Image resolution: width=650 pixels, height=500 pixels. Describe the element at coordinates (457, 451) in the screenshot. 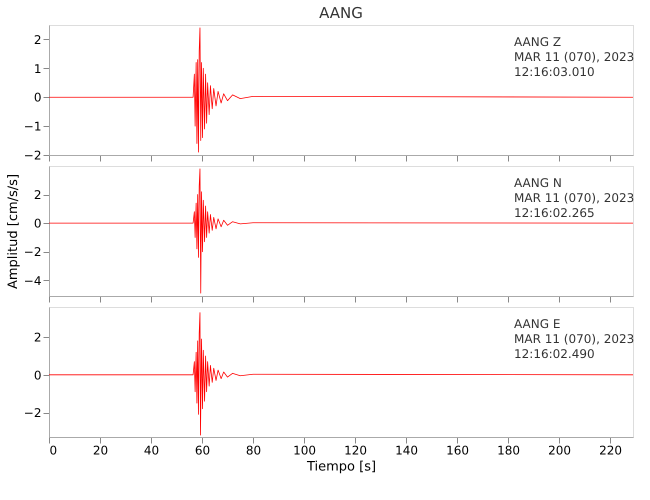

I see `x-tick-label: 160` at that location.